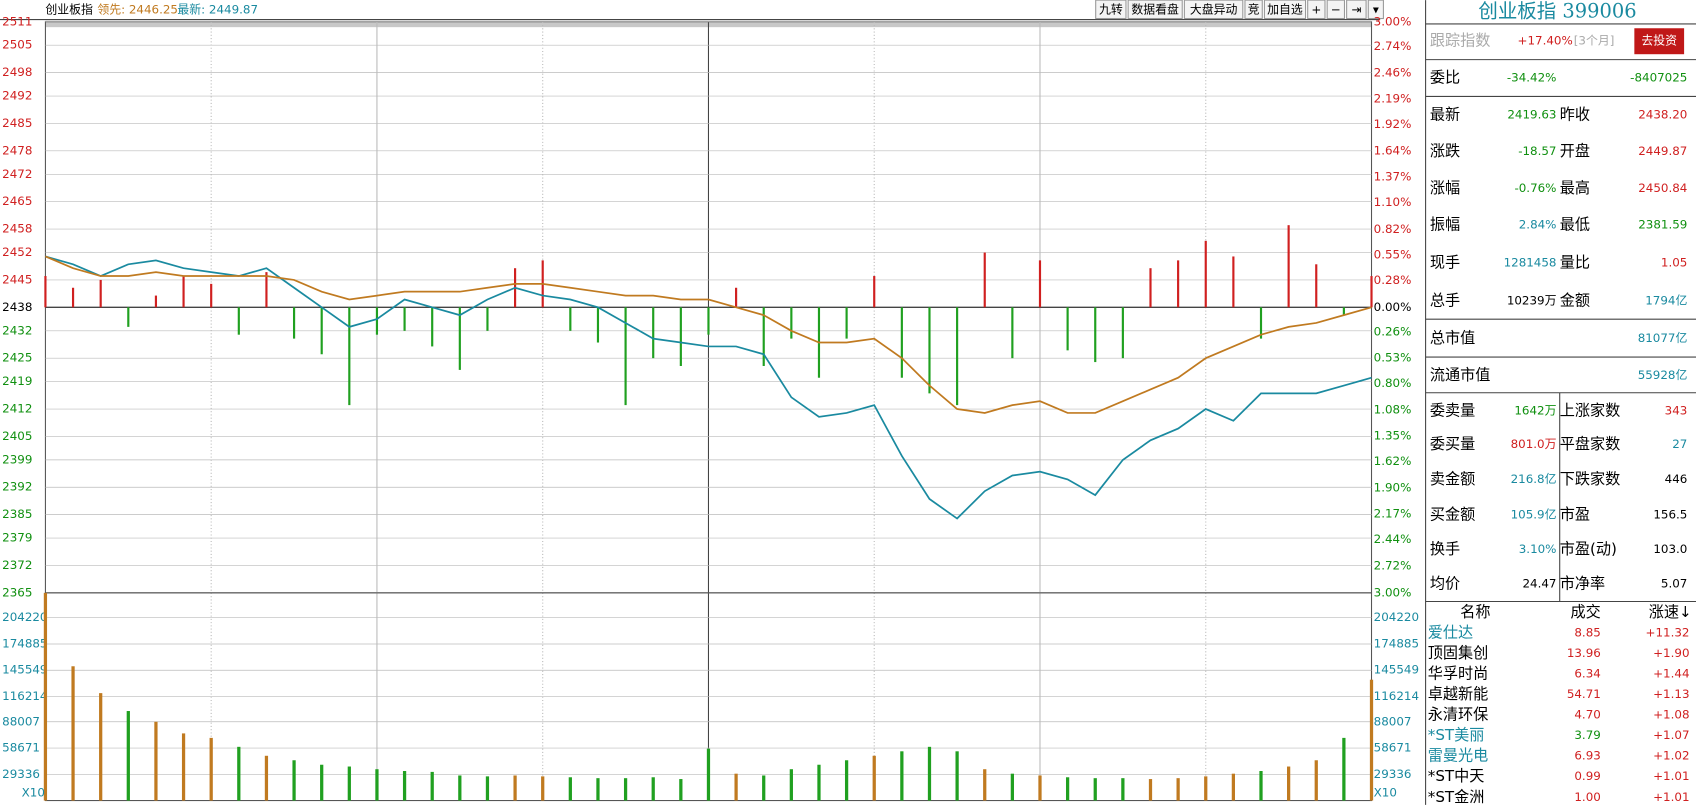 The image size is (1696, 805). What do you see at coordinates (1456, 735) in the screenshot?
I see `stock-name: *ST美丽` at bounding box center [1456, 735].